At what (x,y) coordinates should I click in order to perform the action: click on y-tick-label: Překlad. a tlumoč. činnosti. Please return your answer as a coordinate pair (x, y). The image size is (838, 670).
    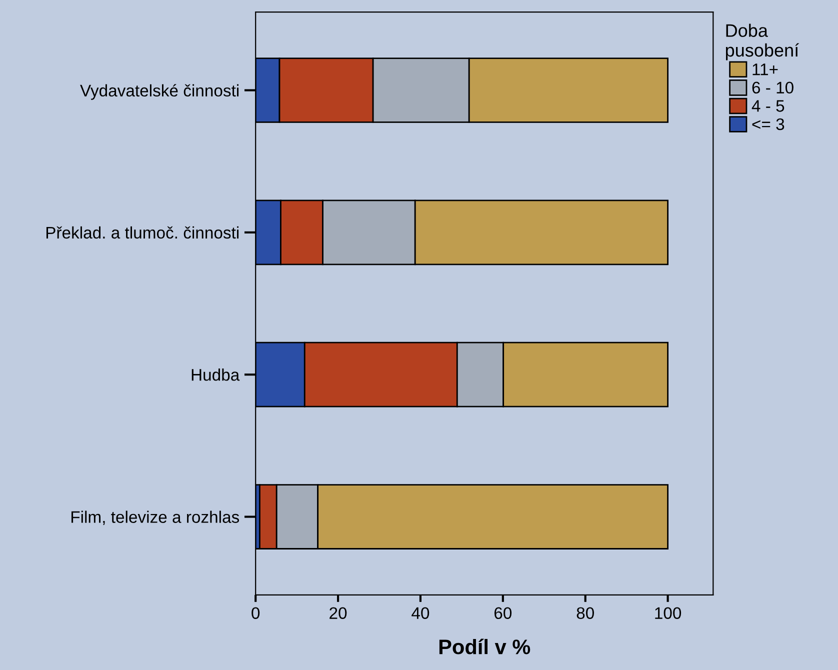
    Looking at the image, I should click on (142, 232).